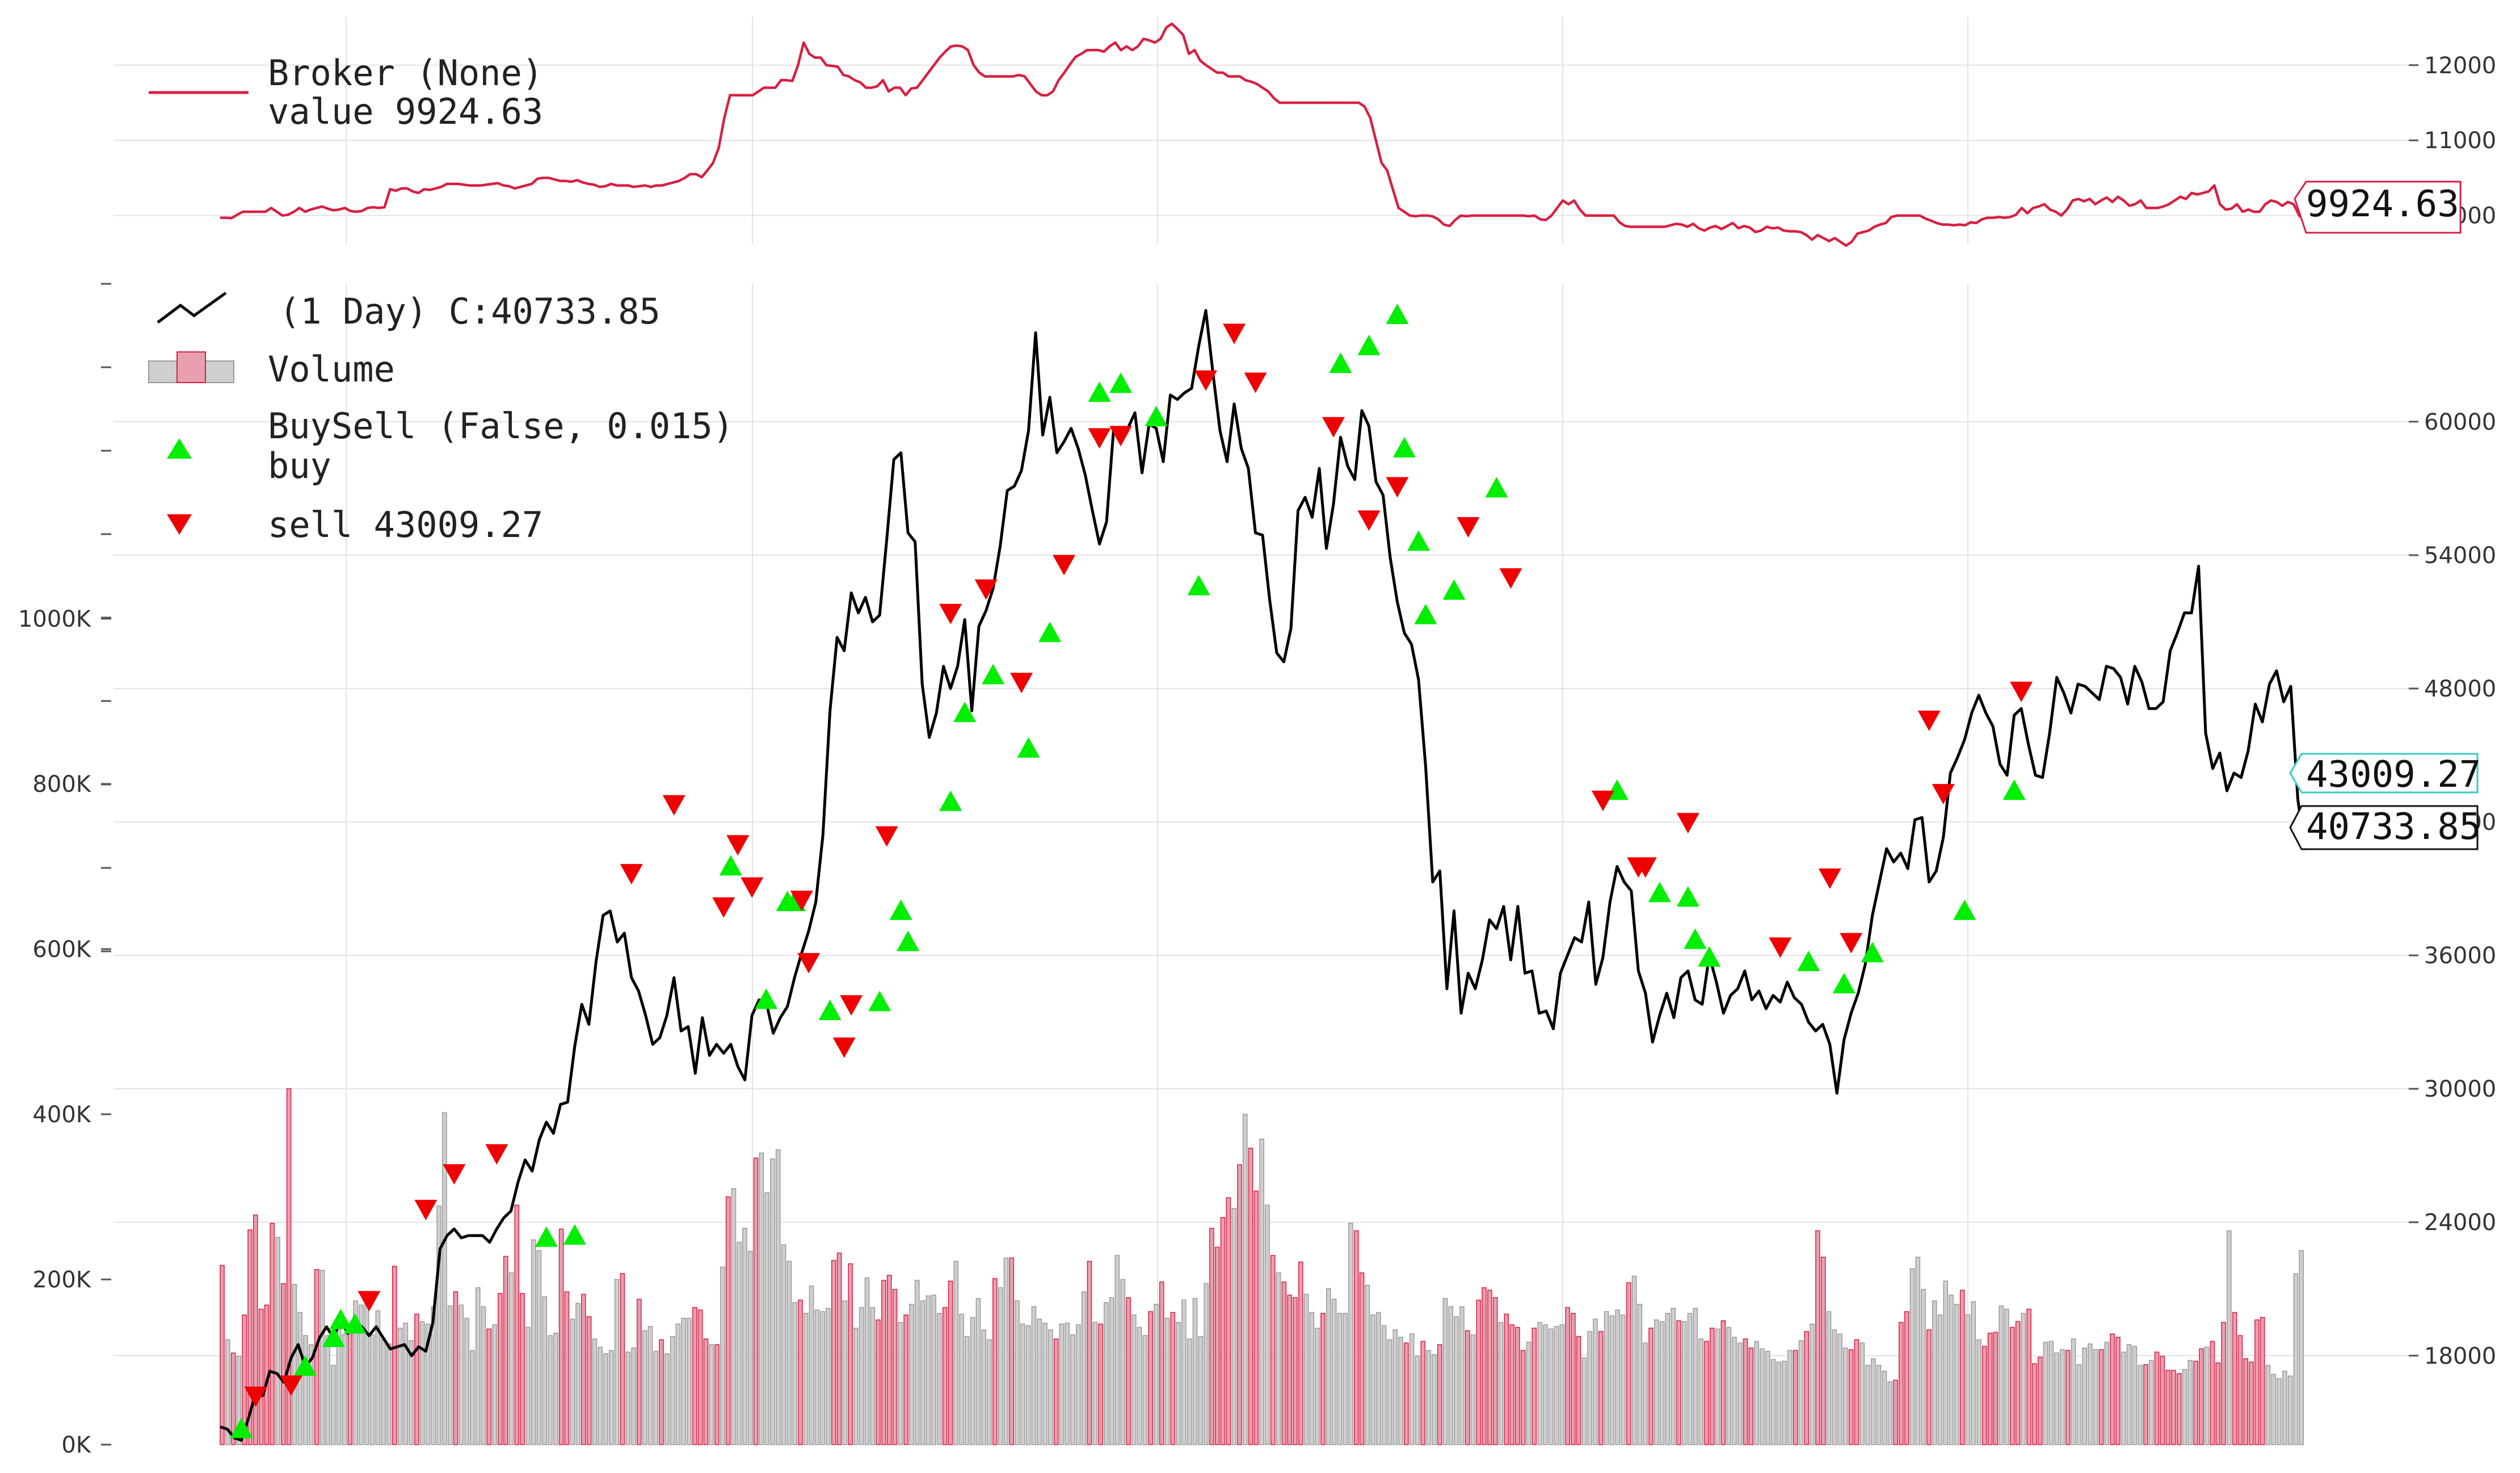 This screenshot has height=1473, width=2520. Describe the element at coordinates (2393, 827) in the screenshot. I see `close-tag-label: 40733.85` at that location.